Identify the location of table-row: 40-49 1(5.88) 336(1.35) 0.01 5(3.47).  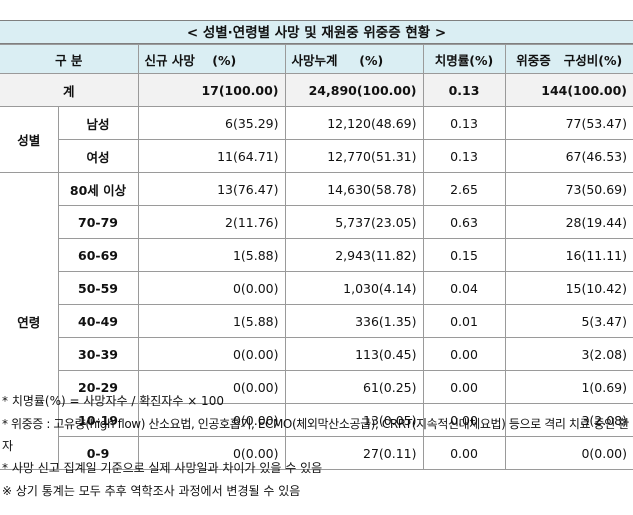
(316, 321).